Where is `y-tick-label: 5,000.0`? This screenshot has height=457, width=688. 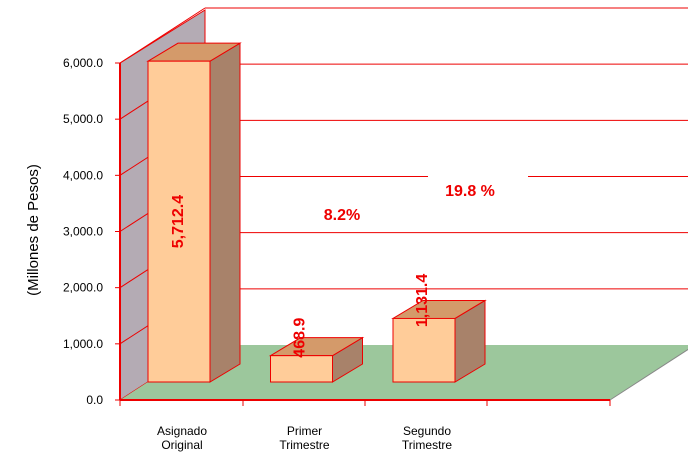 y-tick-label: 5,000.0 is located at coordinates (83, 119).